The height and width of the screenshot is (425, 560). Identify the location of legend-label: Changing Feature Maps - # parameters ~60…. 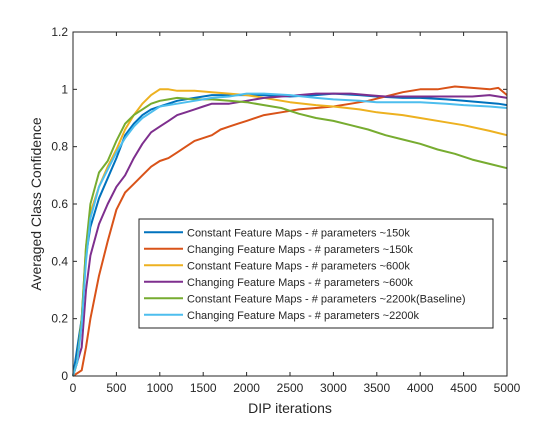
(300, 283).